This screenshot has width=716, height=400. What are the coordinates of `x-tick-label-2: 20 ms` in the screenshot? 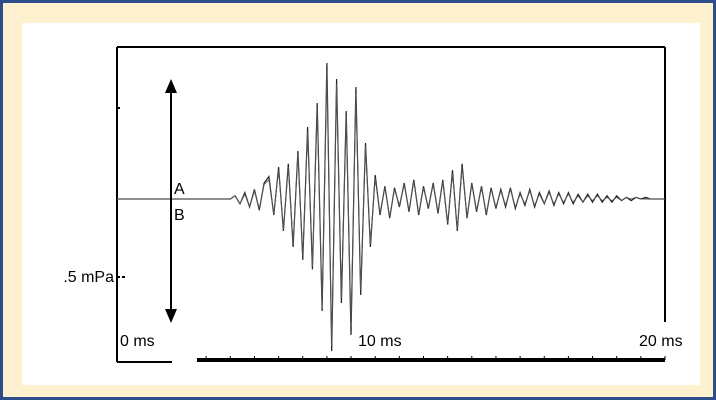 It's located at (661, 341).